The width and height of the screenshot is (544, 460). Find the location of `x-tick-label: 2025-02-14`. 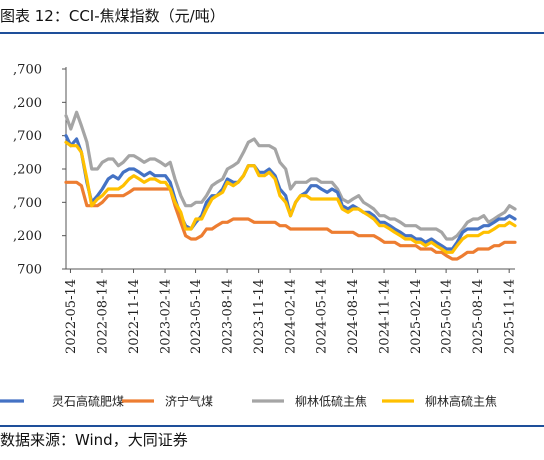

x-tick-label: 2025-02-14 is located at coordinates (416, 316).